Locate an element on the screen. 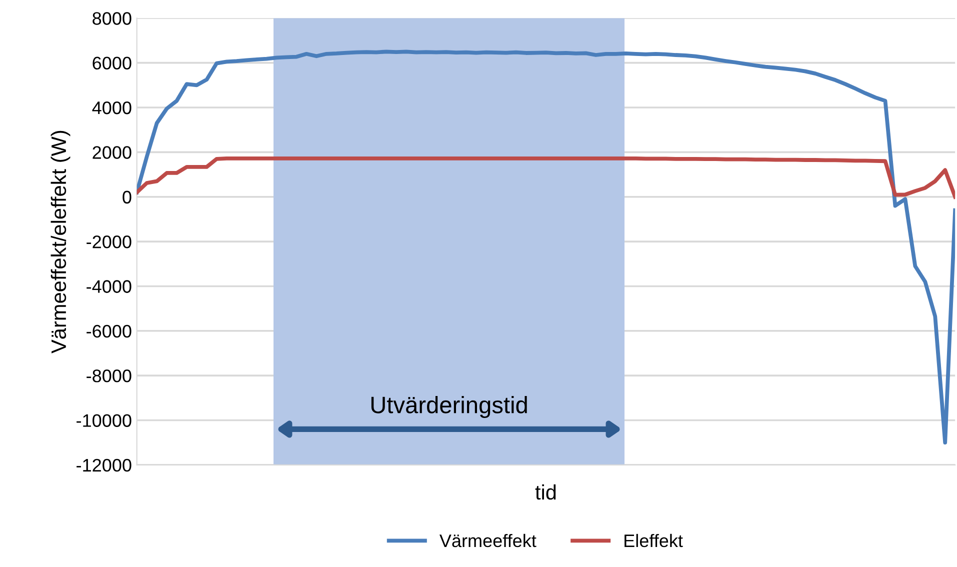 This screenshot has height=567, width=957. y-tick-label: -12000 is located at coordinates (104, 465).